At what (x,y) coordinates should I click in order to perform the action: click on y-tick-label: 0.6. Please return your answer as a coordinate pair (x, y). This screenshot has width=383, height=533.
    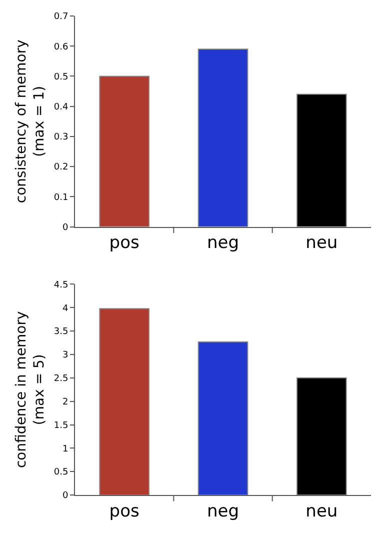
    Looking at the image, I should click on (61, 47).